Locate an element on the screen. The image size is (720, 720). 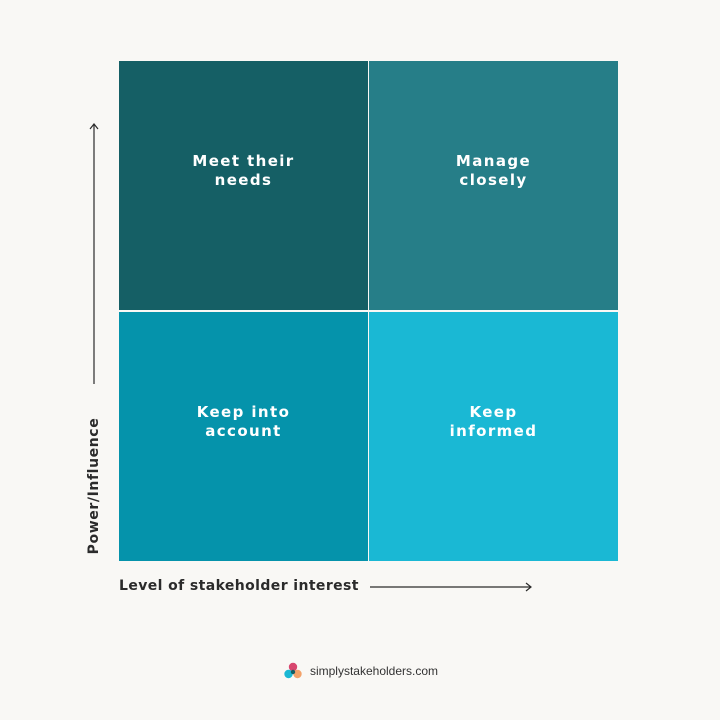
quadrant-meet-their-needs: Meet their needs is located at coordinates (243, 185).